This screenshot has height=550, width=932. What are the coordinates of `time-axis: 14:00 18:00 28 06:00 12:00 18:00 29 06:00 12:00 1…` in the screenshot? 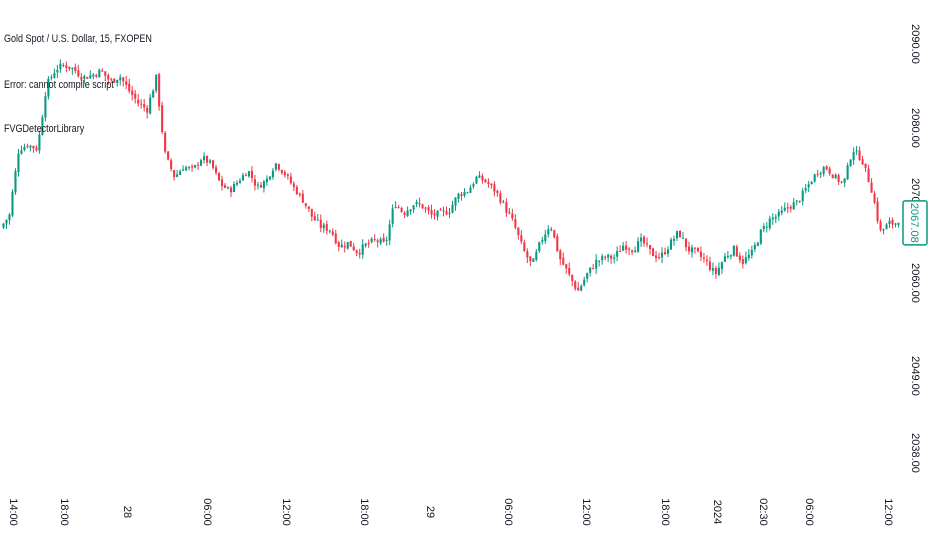 It's located at (450, 512).